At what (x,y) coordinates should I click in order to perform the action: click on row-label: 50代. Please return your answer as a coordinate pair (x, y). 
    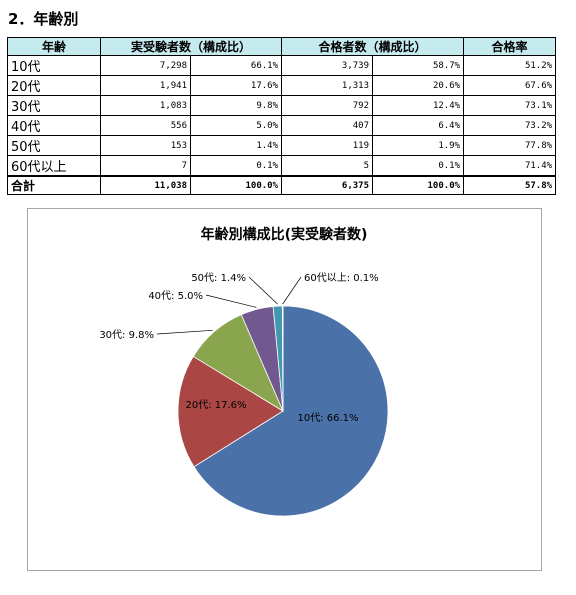
    Looking at the image, I should click on (54, 145).